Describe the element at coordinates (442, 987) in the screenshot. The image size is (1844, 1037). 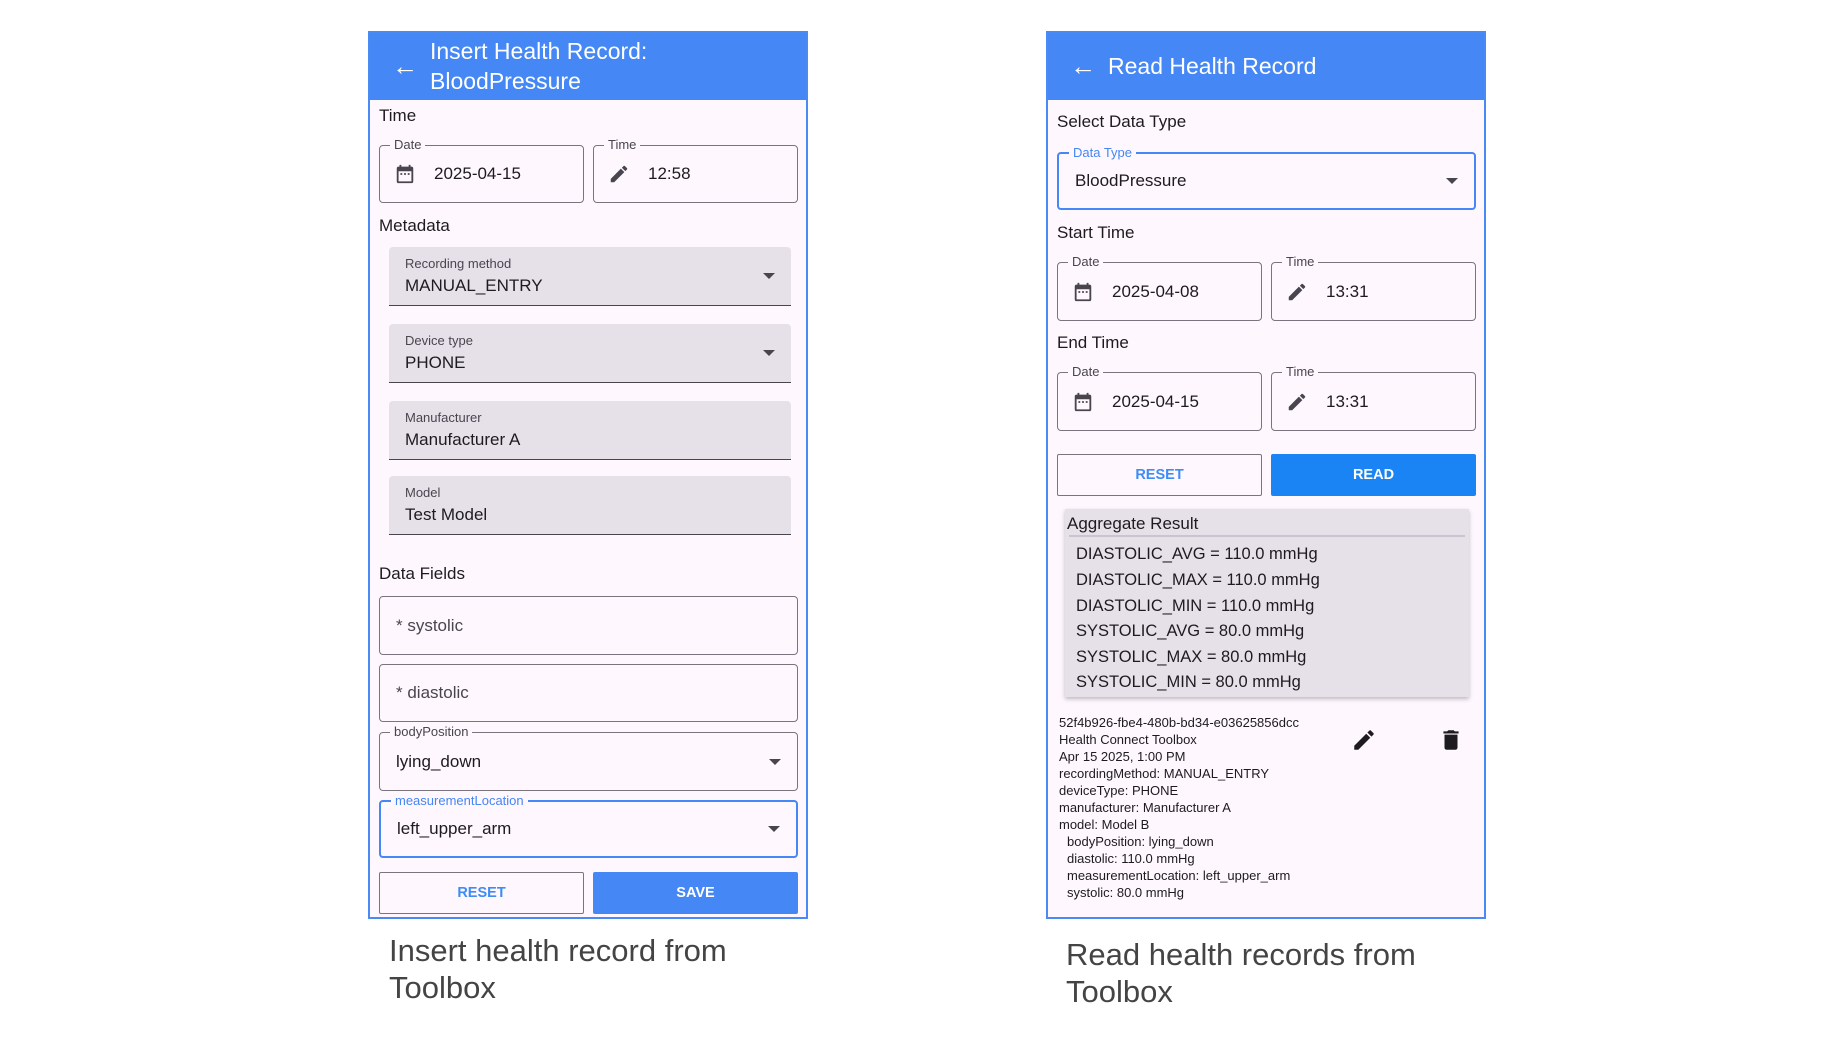
I see `left-caption-line2: Toolbox` at that location.